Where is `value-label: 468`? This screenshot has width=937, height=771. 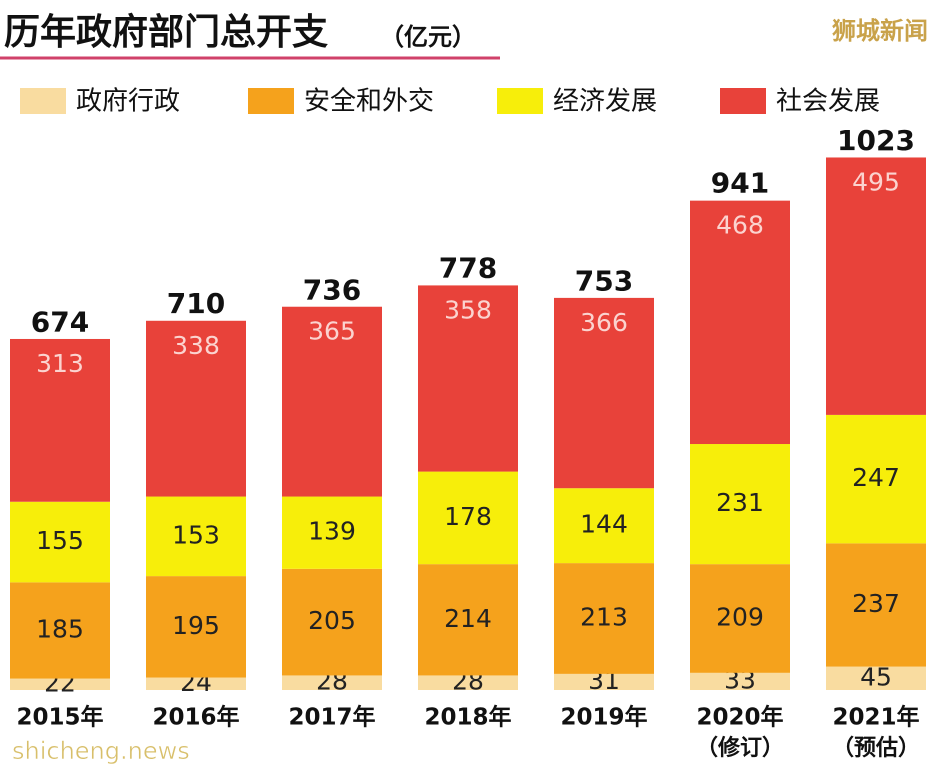 value-label: 468 is located at coordinates (740, 225).